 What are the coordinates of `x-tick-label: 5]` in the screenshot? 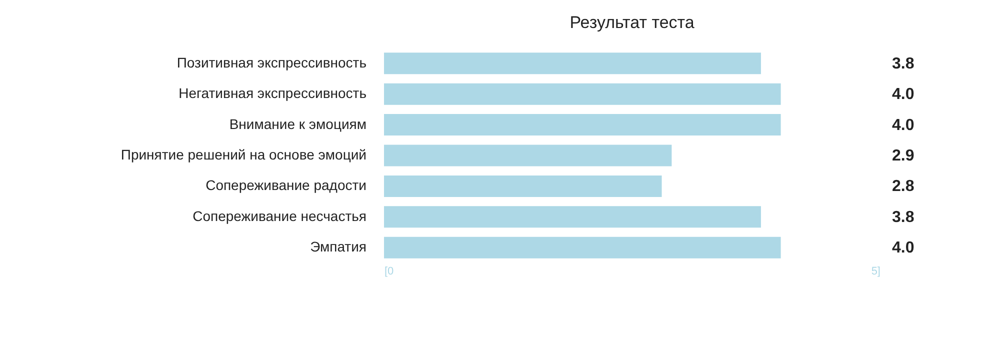 It's located at (875, 272).